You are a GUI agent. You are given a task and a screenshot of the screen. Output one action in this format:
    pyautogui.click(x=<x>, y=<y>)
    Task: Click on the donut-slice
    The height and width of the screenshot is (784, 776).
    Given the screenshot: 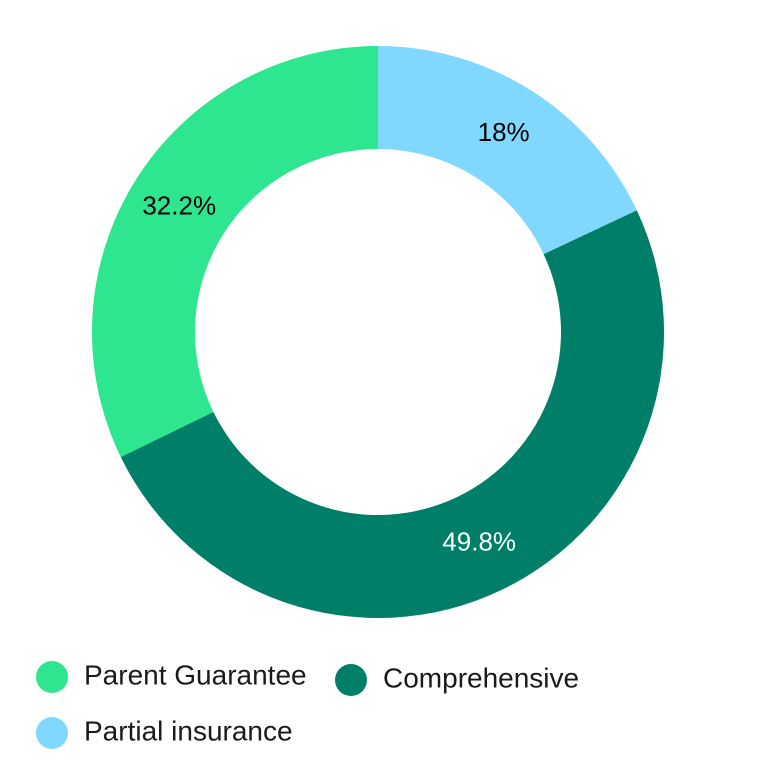 What is the action you would take?
    pyautogui.click(x=507, y=150)
    